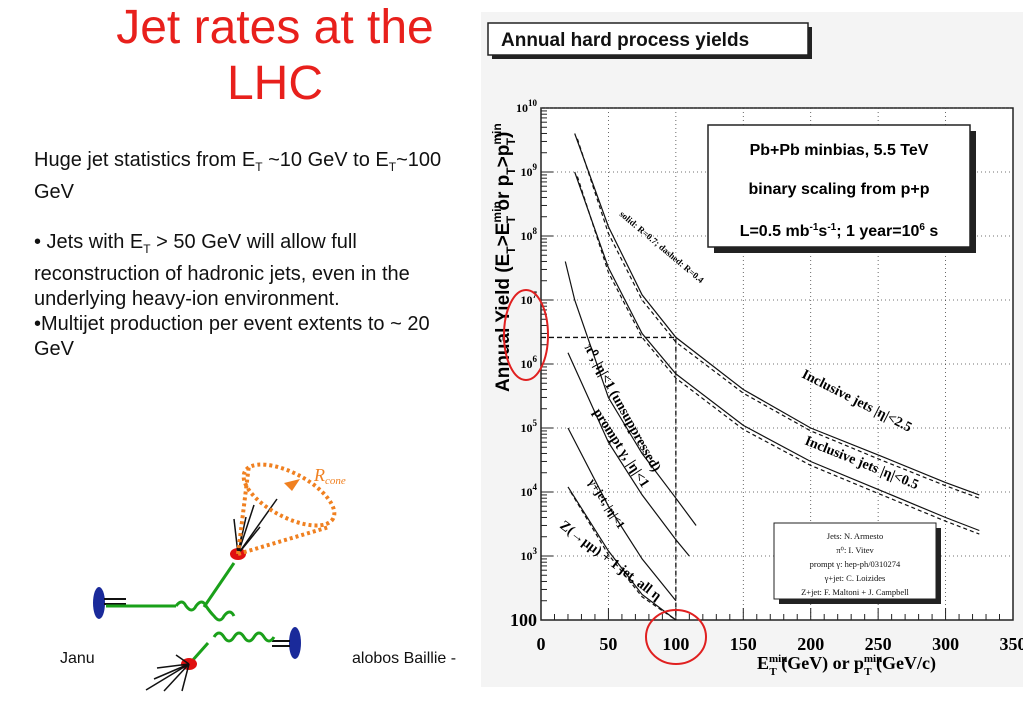 Image resolution: width=1023 pixels, height=708 pixels. Describe the element at coordinates (275, 27) in the screenshot. I see `title-line-1: Jet rates at the` at that location.